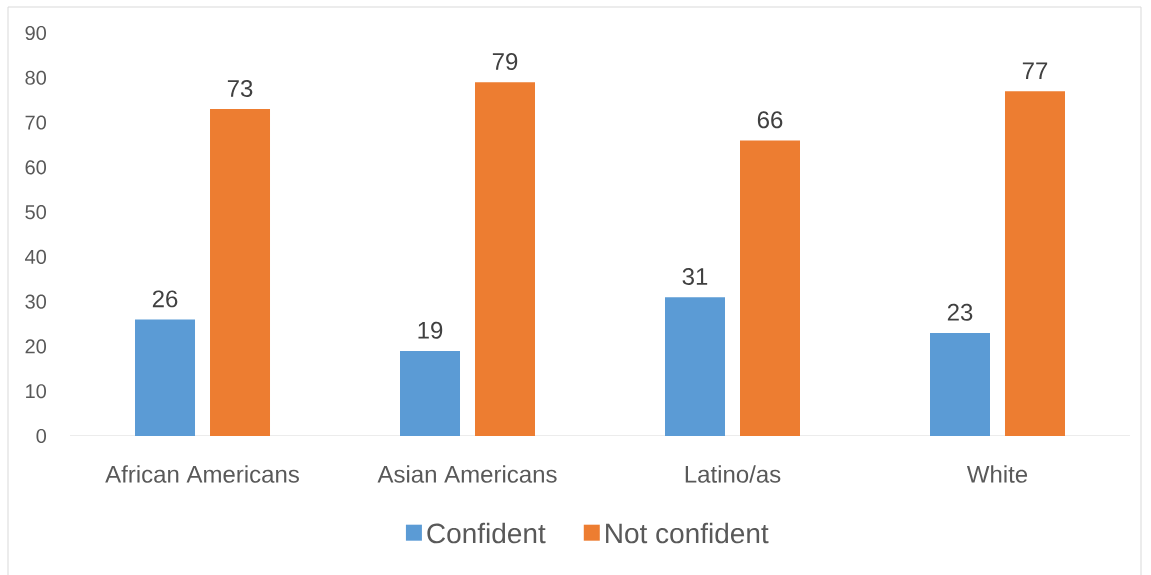  Describe the element at coordinates (36, 122) in the screenshot. I see `y-tick-label: 70` at that location.